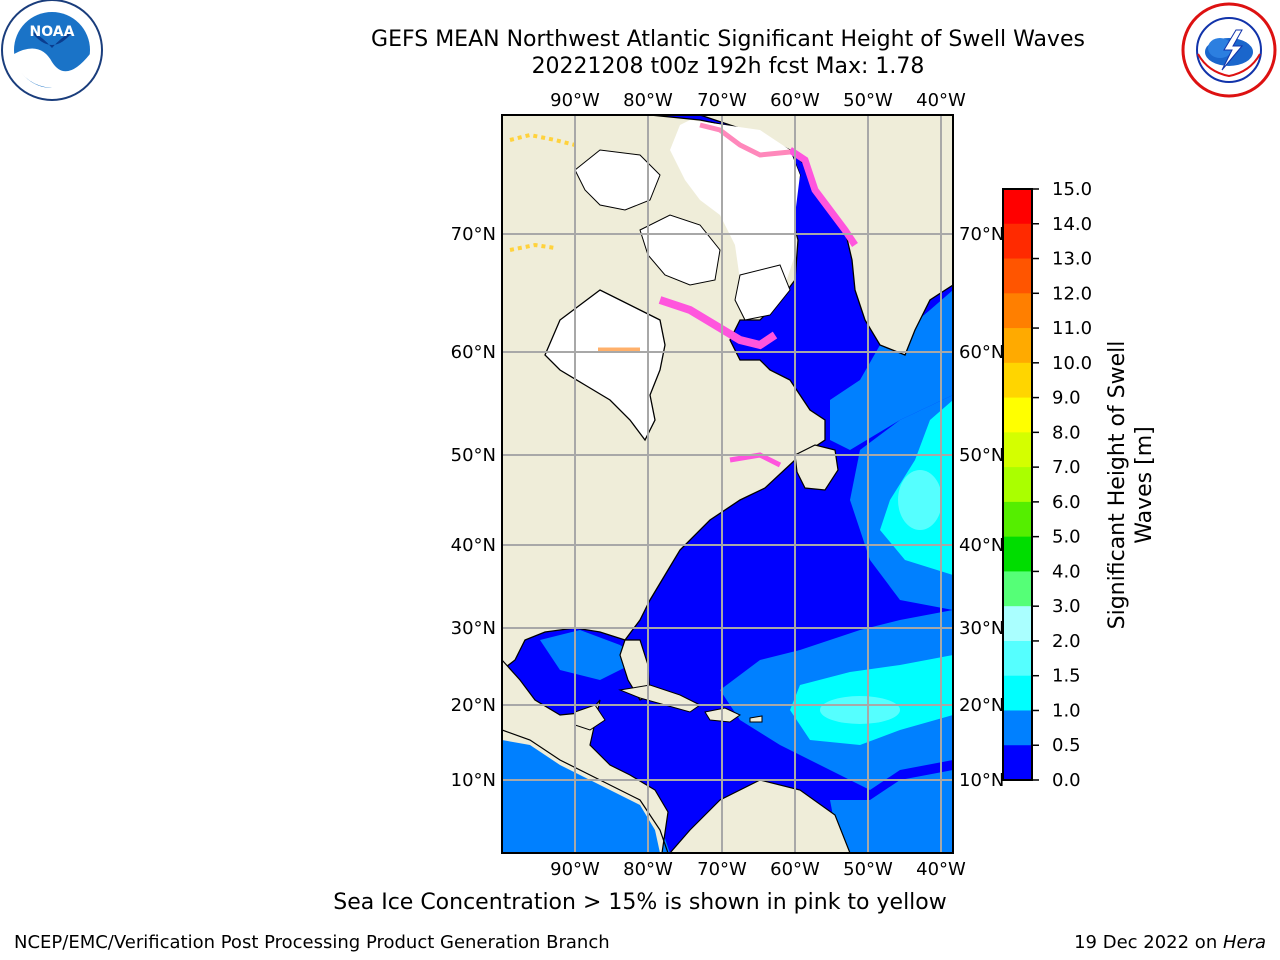  I want to click on puerto-rico-land, so click(756, 719).